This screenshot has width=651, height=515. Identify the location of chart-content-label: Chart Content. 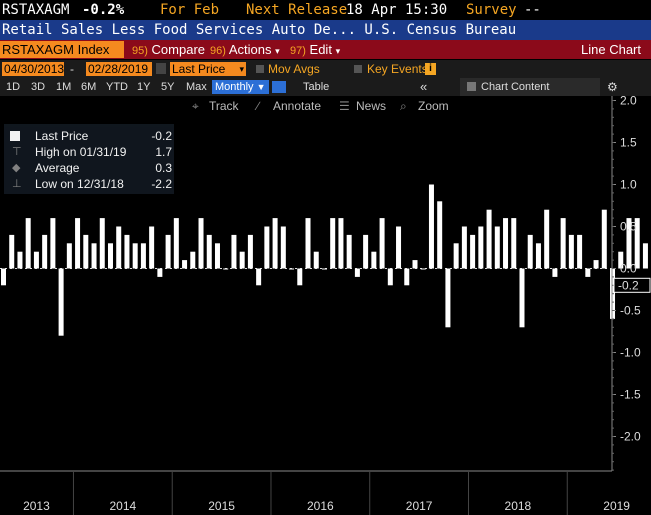
(515, 87).